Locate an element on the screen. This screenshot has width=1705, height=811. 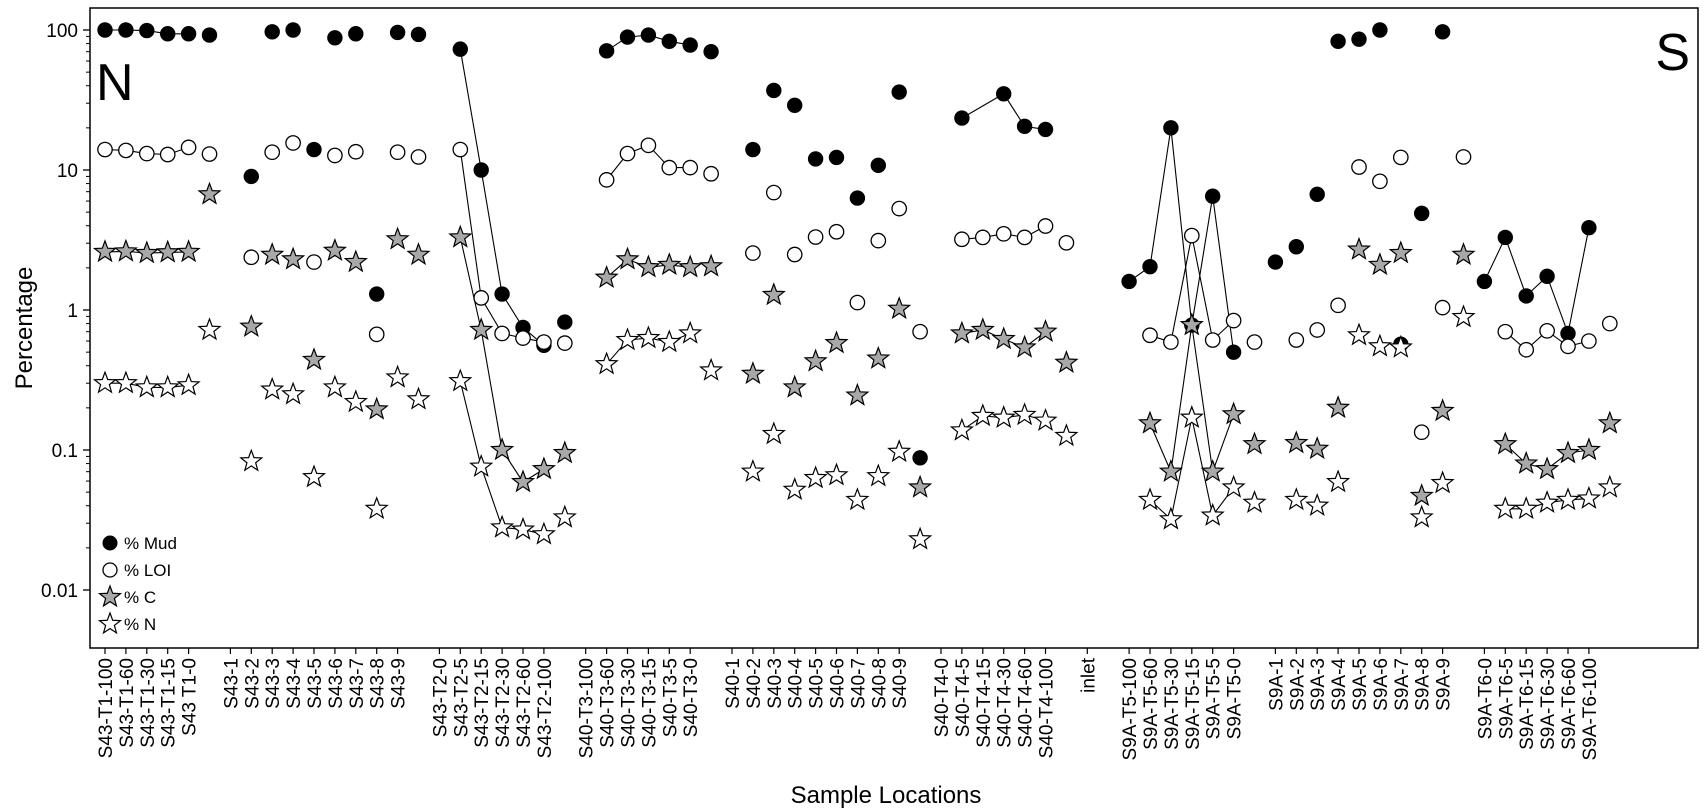
x-tick-label: S40-T3-0 is located at coordinates (691, 697).